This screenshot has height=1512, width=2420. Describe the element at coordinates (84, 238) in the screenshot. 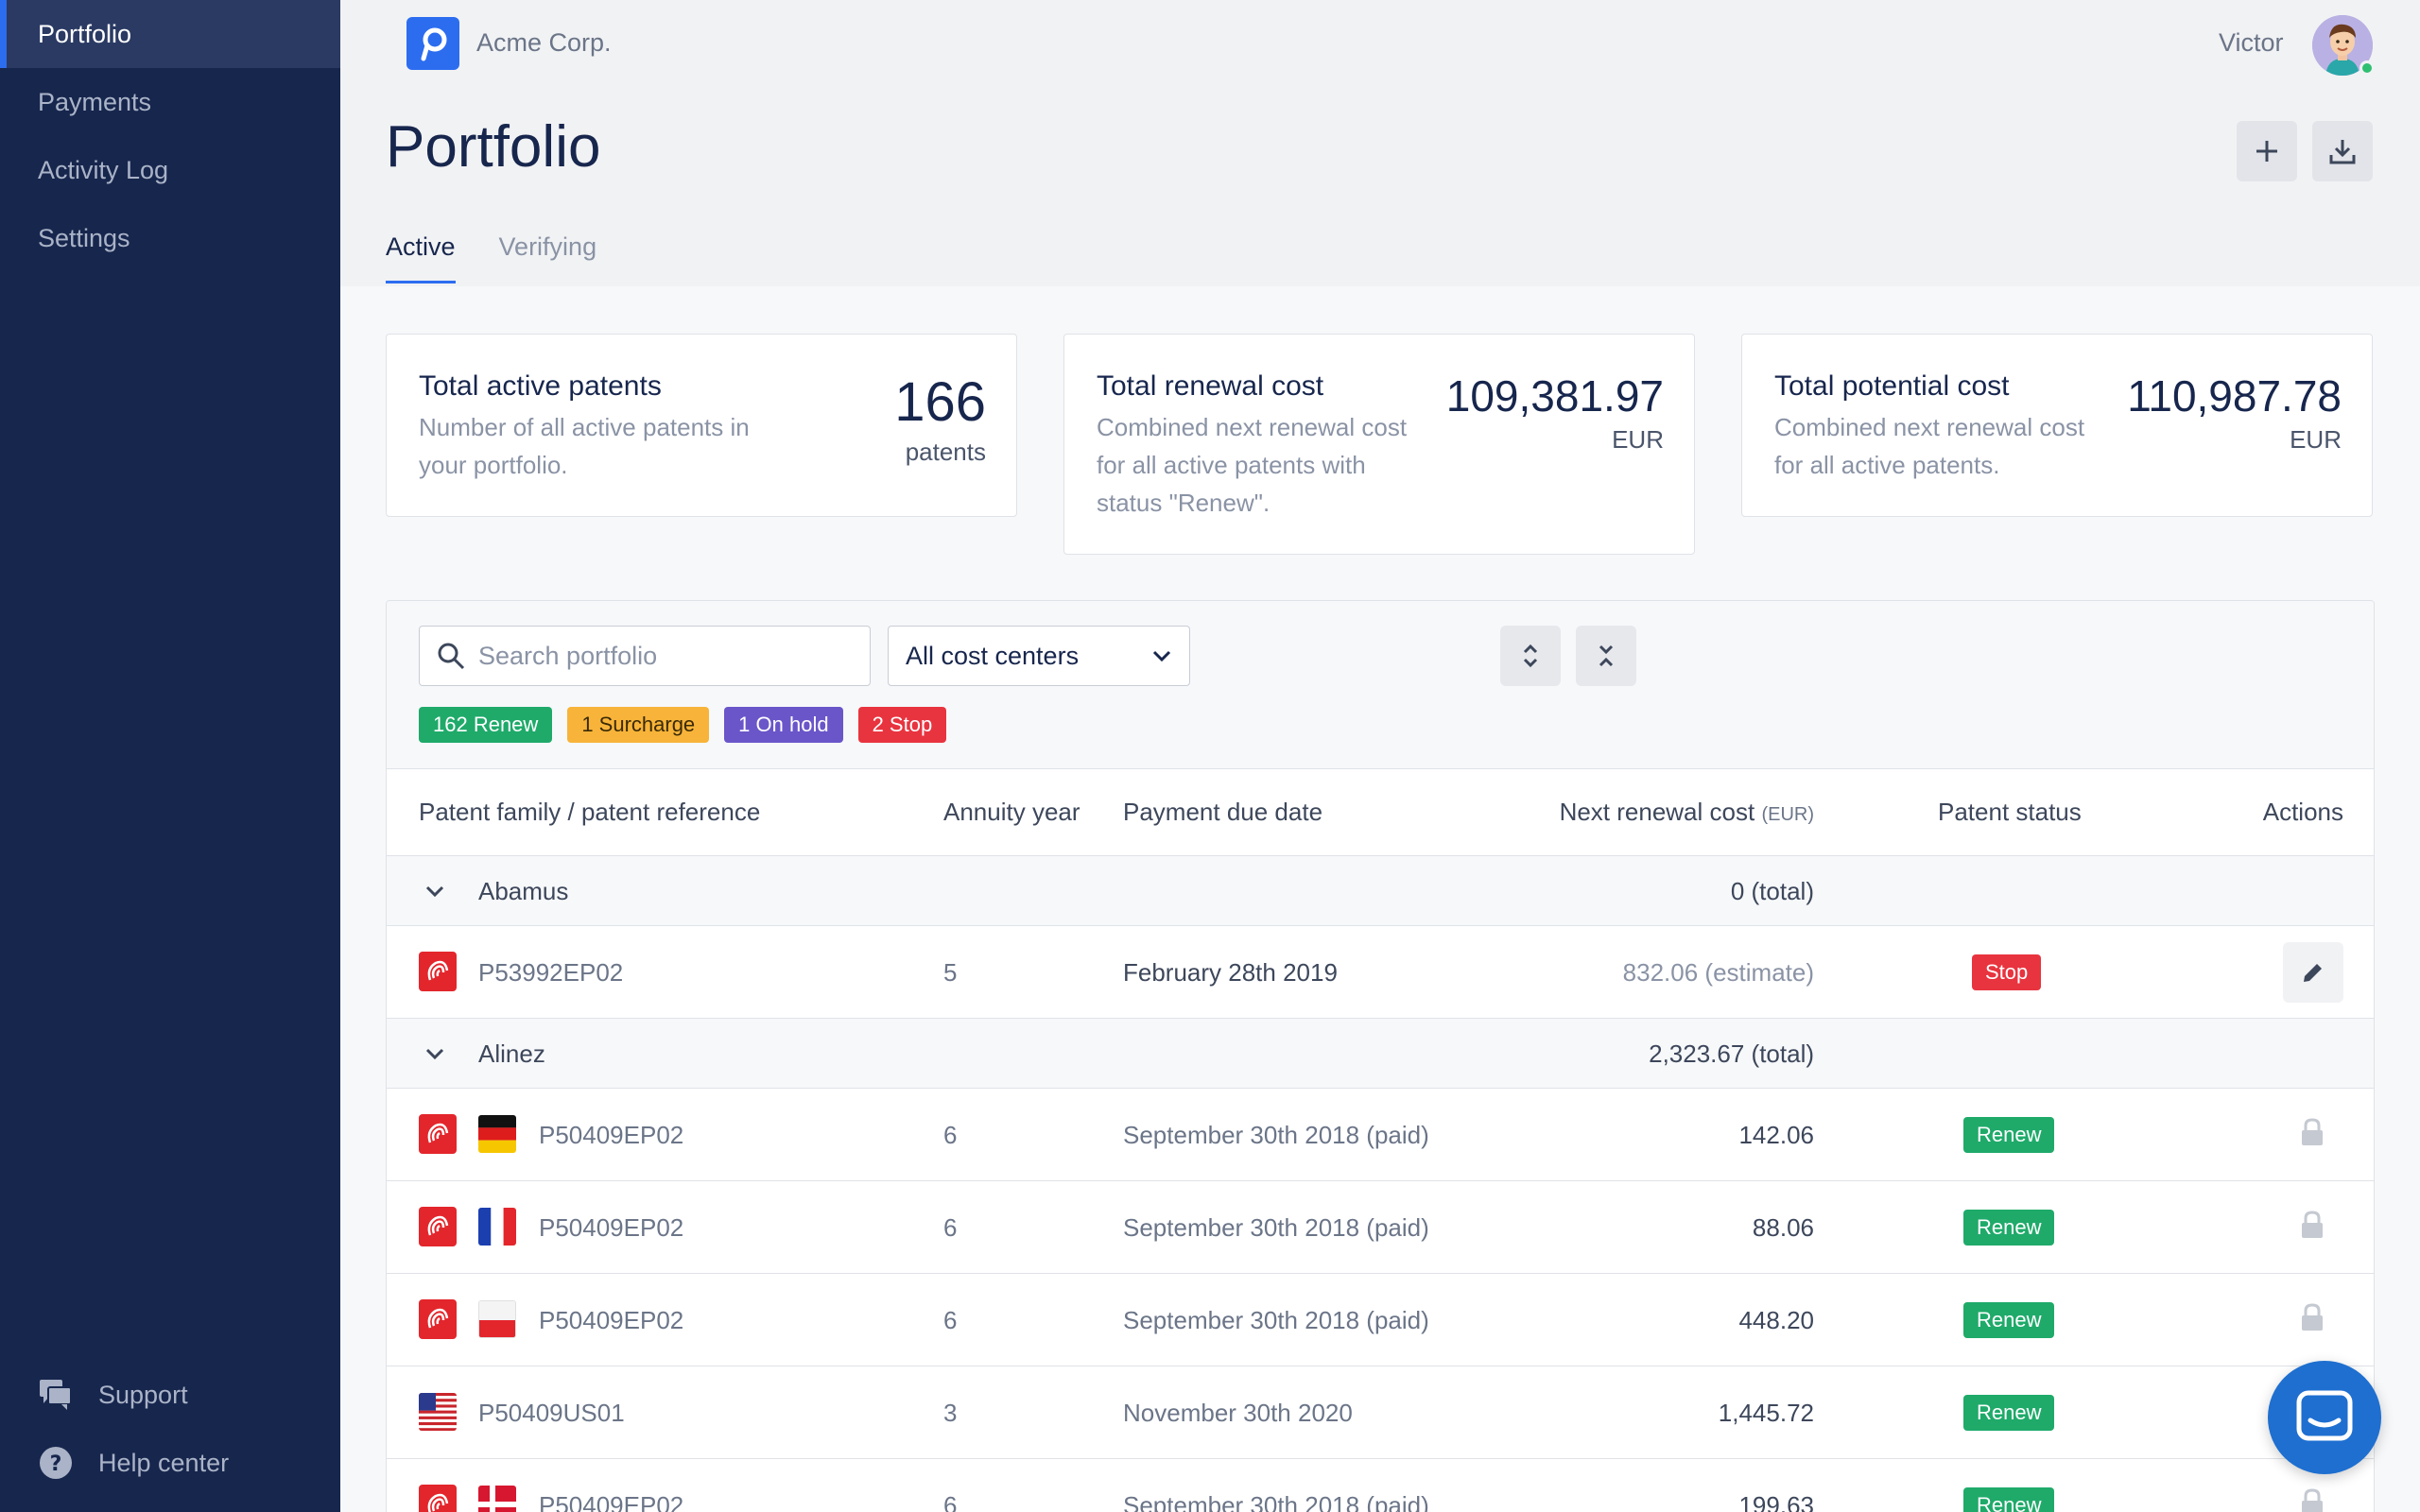

I see `sidebar-item-settings: Settings` at that location.